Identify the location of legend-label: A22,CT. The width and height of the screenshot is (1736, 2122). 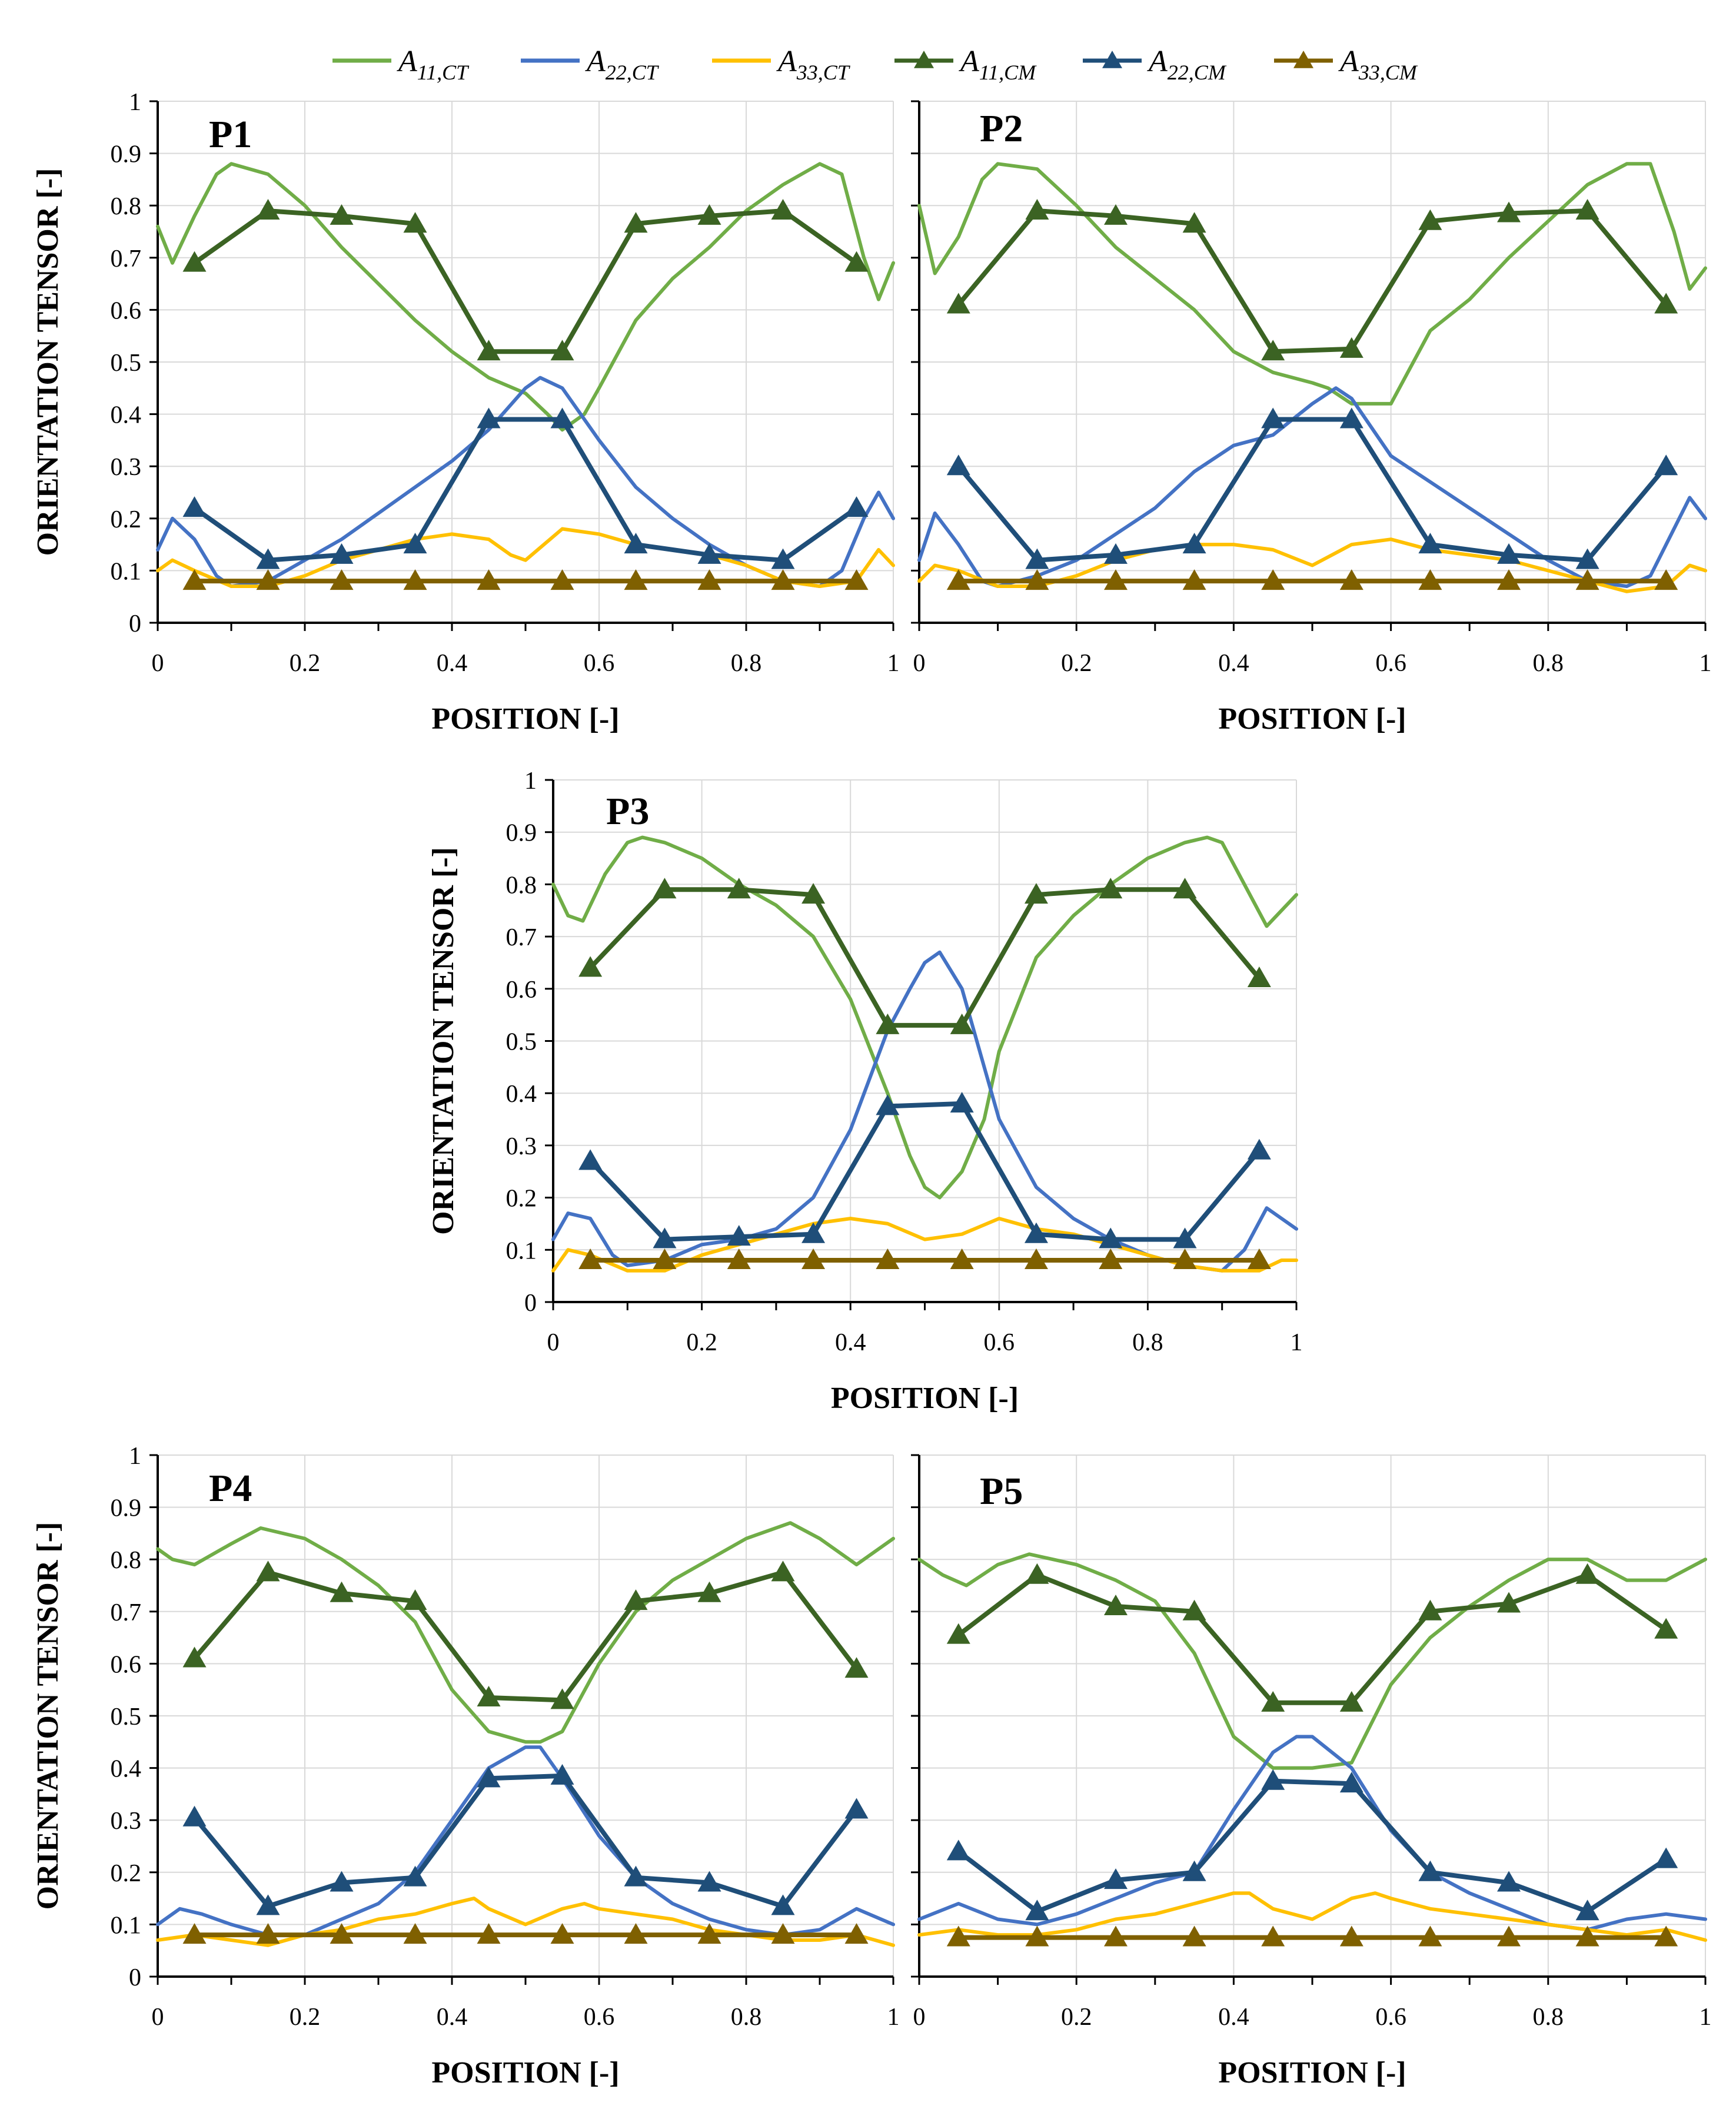
(623, 64).